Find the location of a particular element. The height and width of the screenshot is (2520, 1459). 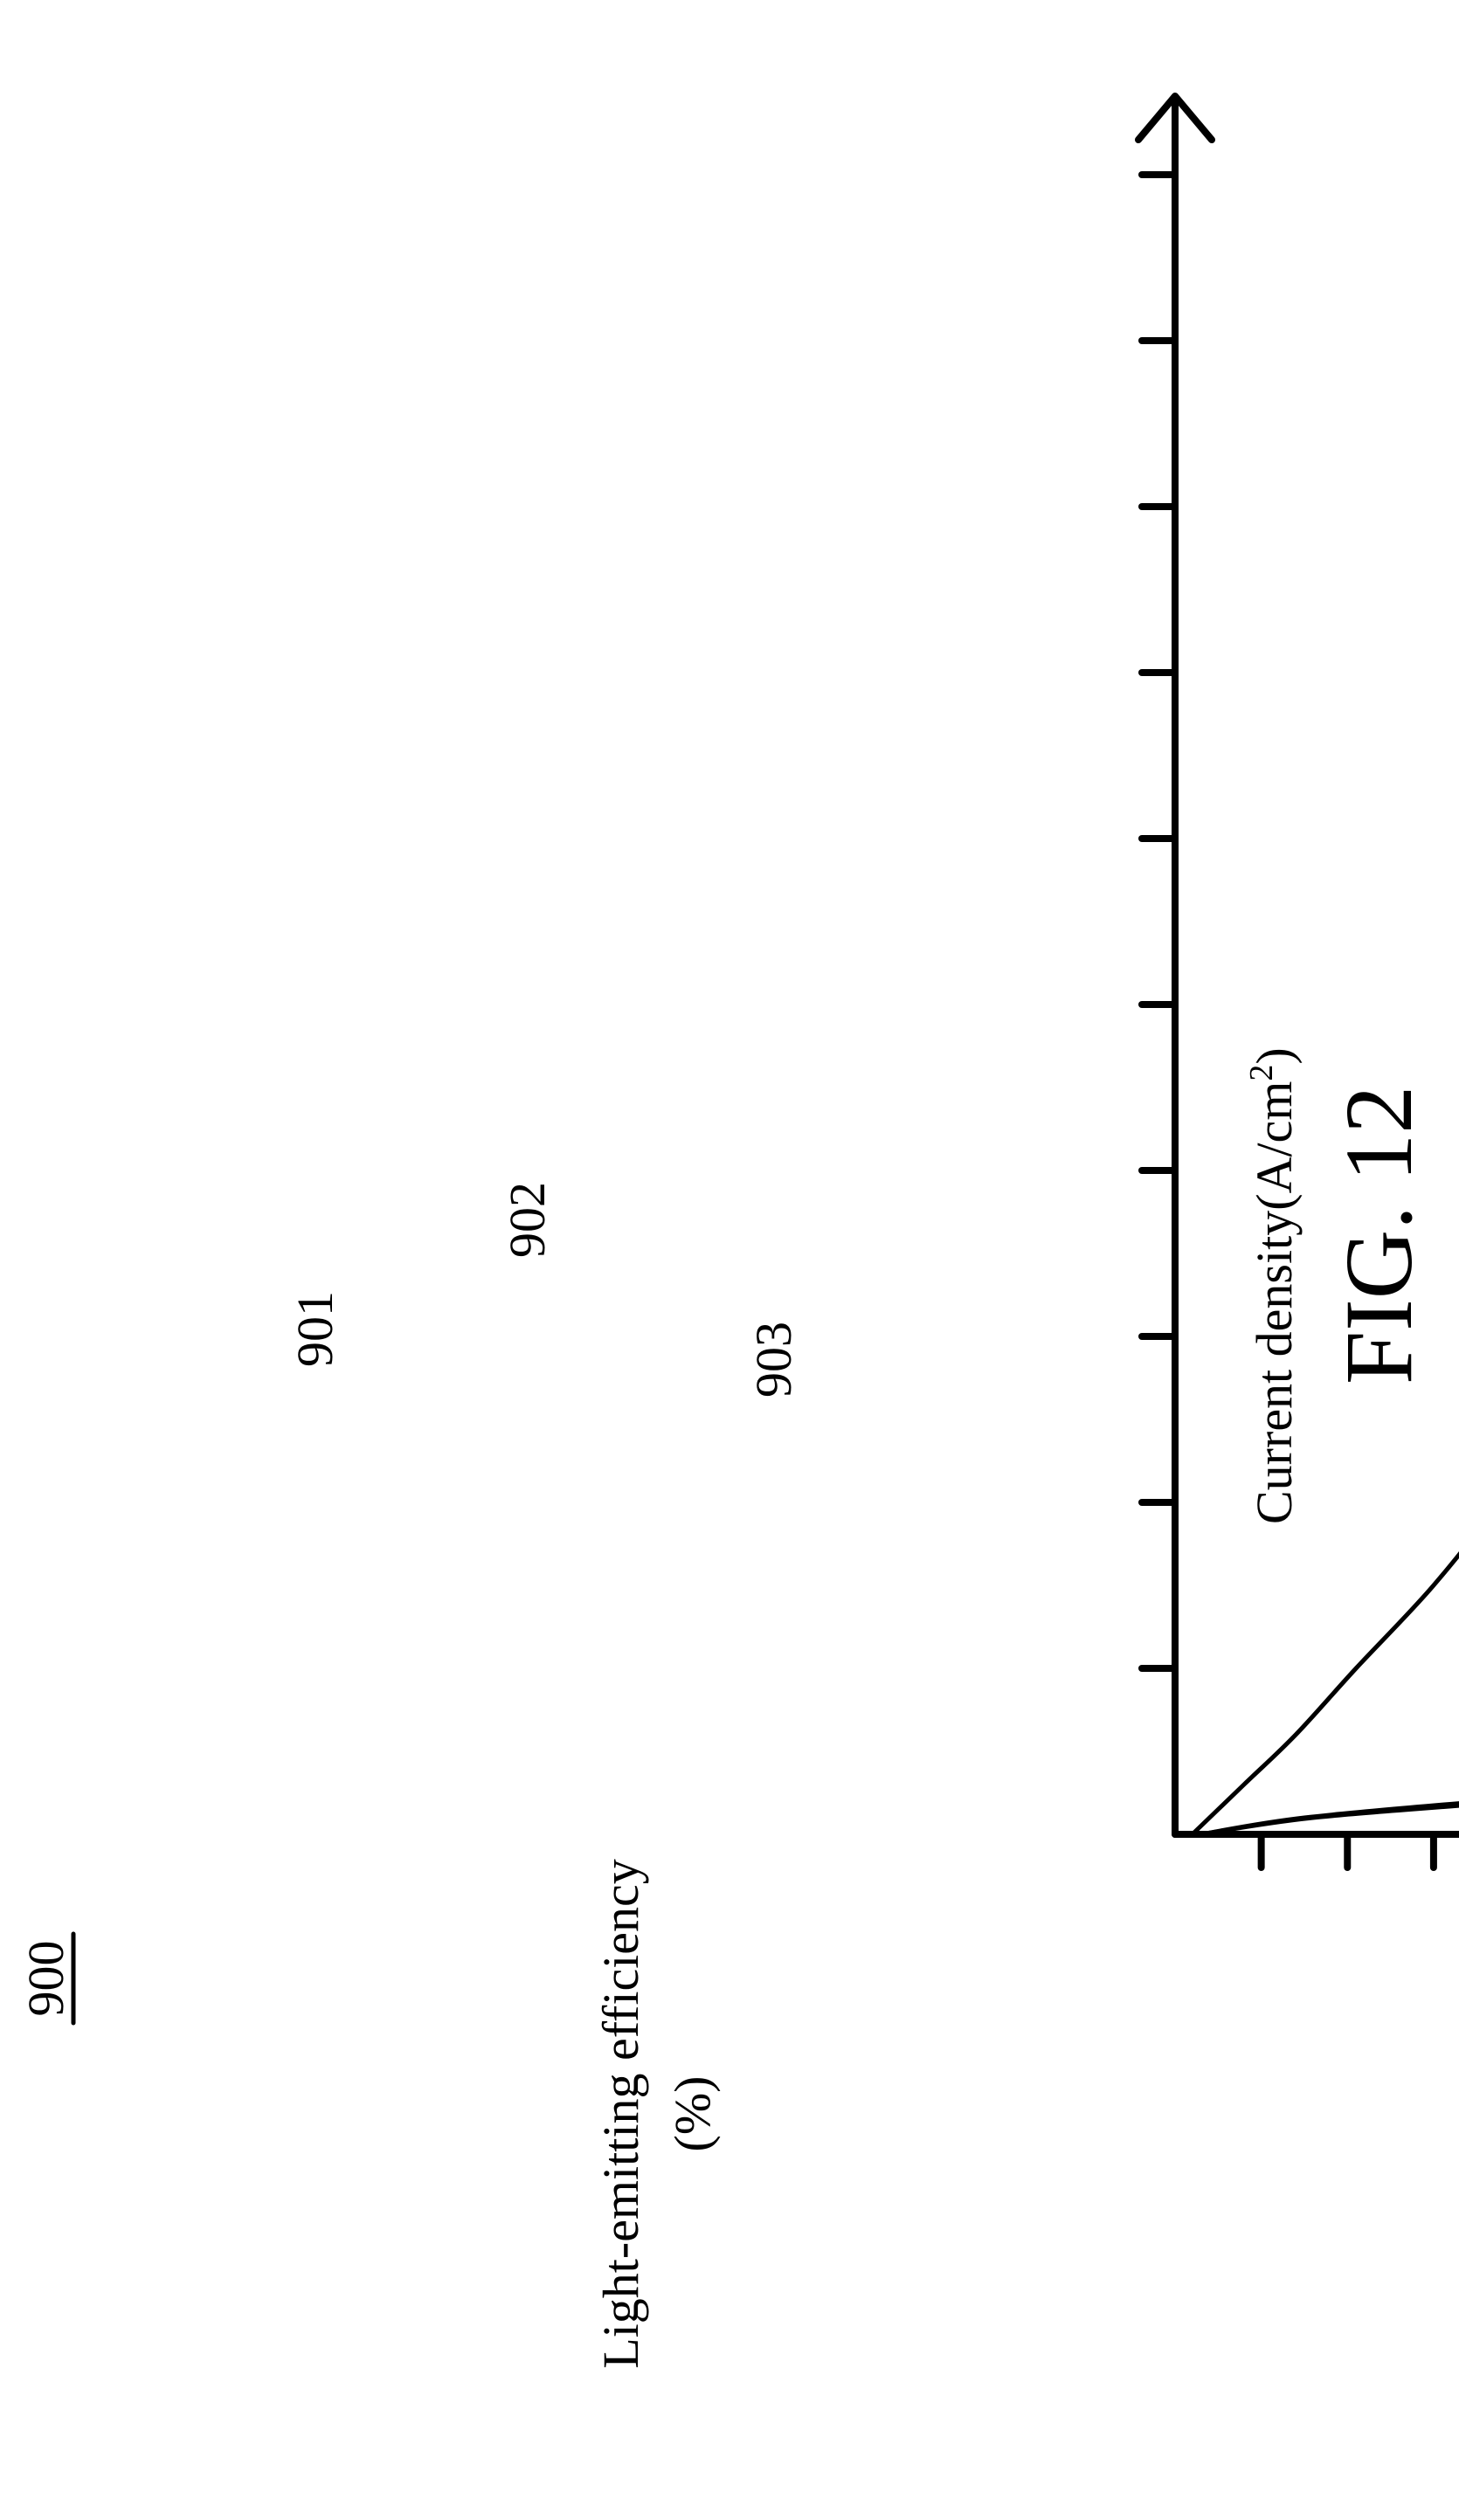

figure-caption: FIG. 12 is located at coordinates (1378, 1235).